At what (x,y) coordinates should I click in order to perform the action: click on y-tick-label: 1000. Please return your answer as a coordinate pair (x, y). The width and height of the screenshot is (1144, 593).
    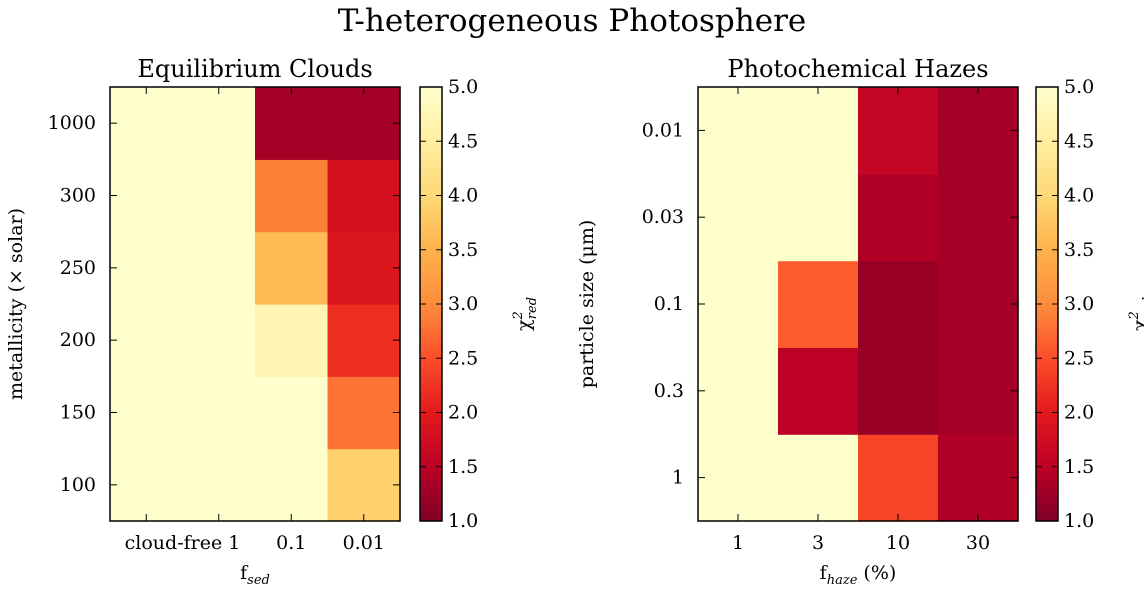
    Looking at the image, I should click on (72, 123).